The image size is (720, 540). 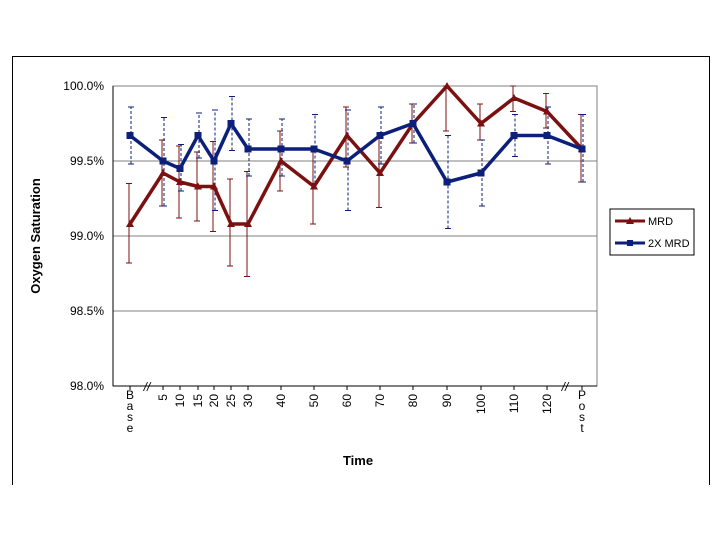 What do you see at coordinates (380, 401) in the screenshot?
I see `x-tick-label: 70` at bounding box center [380, 401].